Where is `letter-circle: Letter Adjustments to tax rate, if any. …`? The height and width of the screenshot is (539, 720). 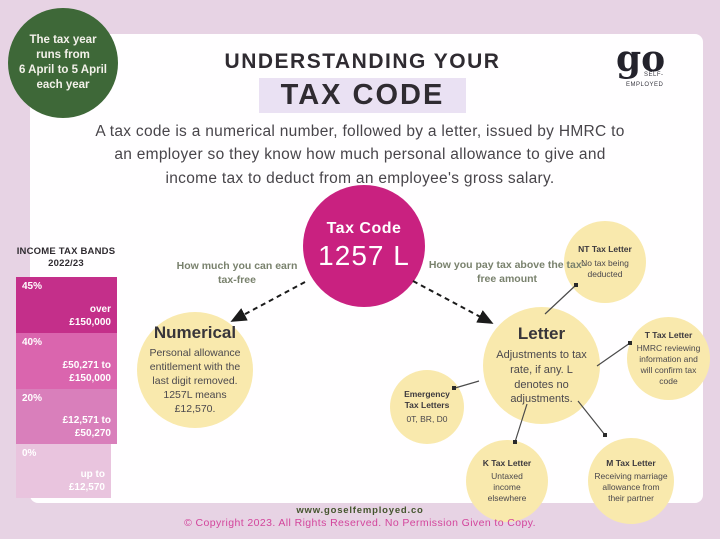 letter-circle: Letter Adjustments to tax rate, if any. … is located at coordinates (541, 365).